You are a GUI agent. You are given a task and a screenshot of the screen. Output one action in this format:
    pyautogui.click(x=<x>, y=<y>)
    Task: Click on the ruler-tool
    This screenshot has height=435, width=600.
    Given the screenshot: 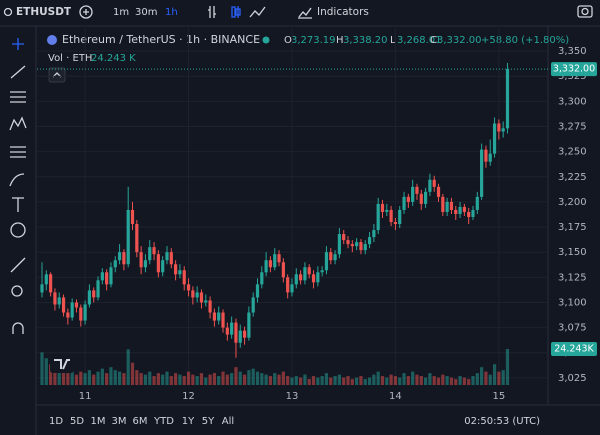 What is the action you would take?
    pyautogui.click(x=18, y=265)
    